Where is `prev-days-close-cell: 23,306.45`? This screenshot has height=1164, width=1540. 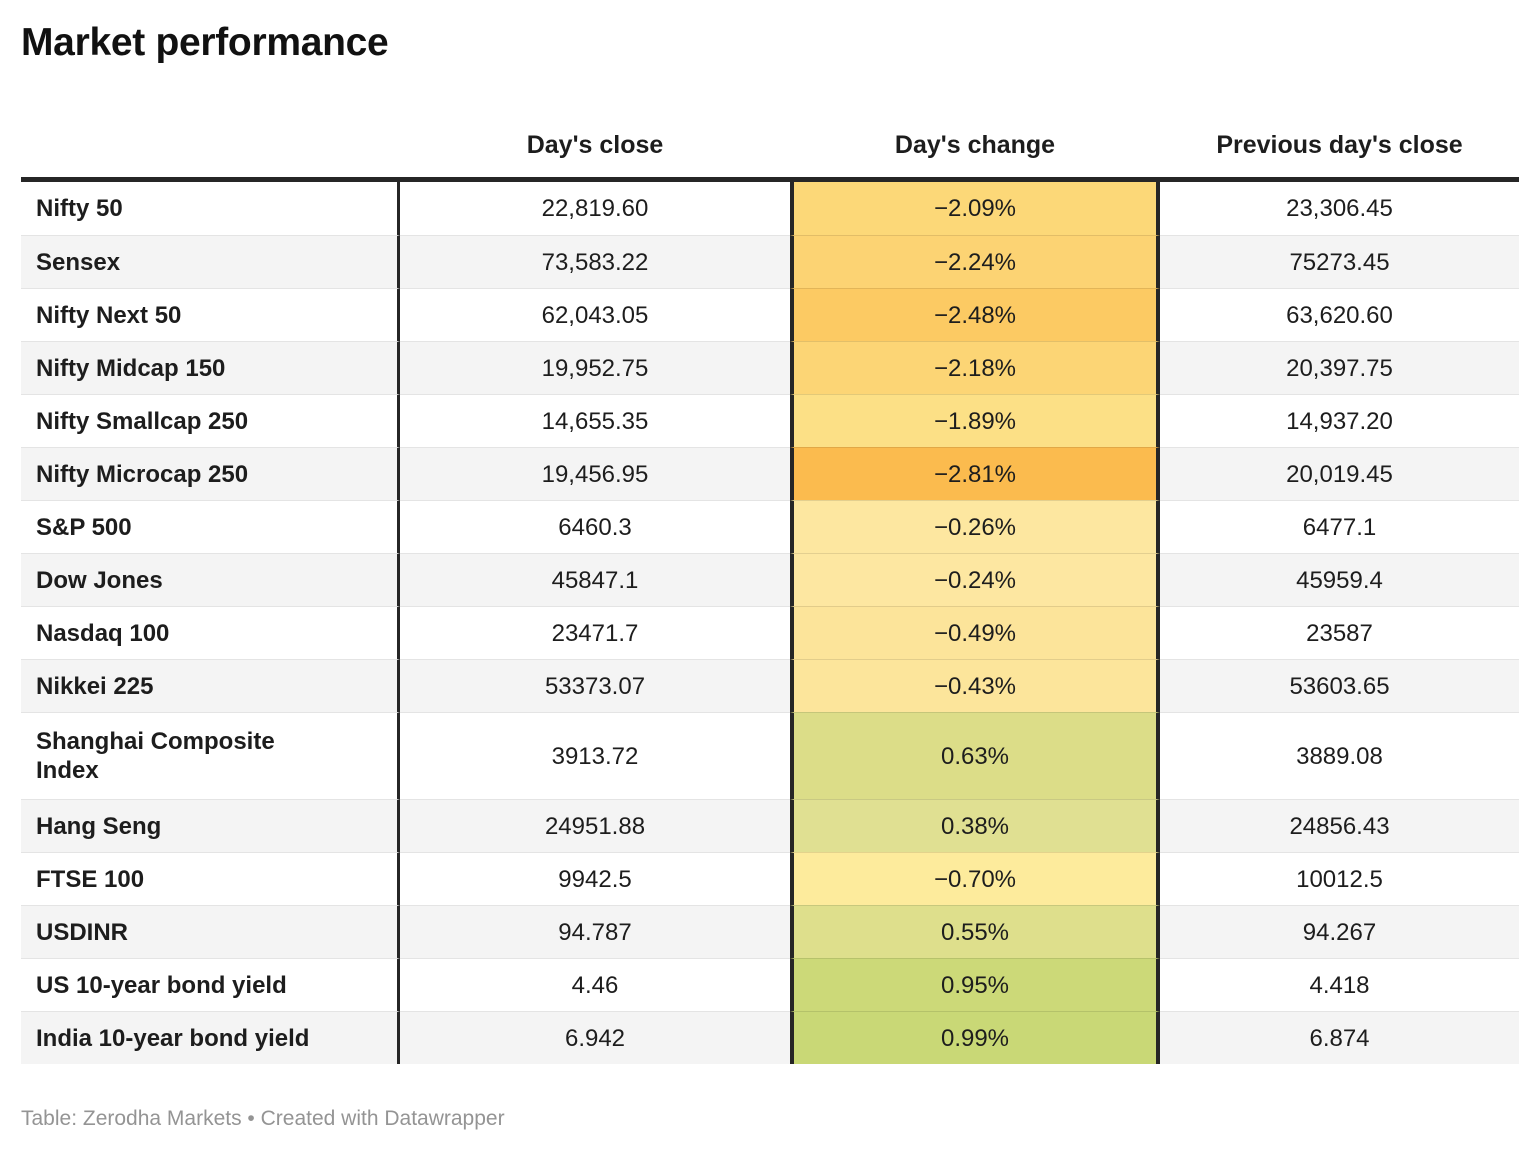
prev-days-close-cell: 23,306.45 is located at coordinates (1339, 208).